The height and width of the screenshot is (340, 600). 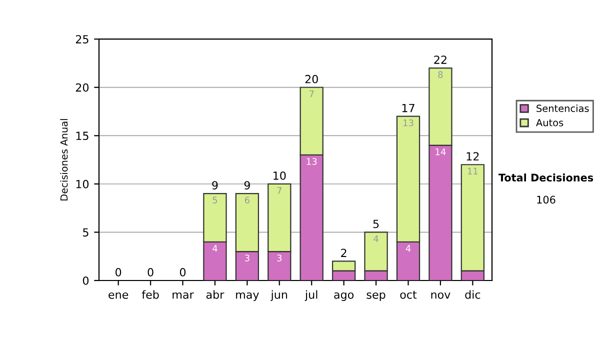 What do you see at coordinates (82, 39) in the screenshot?
I see `y-tick-label: 25` at bounding box center [82, 39].